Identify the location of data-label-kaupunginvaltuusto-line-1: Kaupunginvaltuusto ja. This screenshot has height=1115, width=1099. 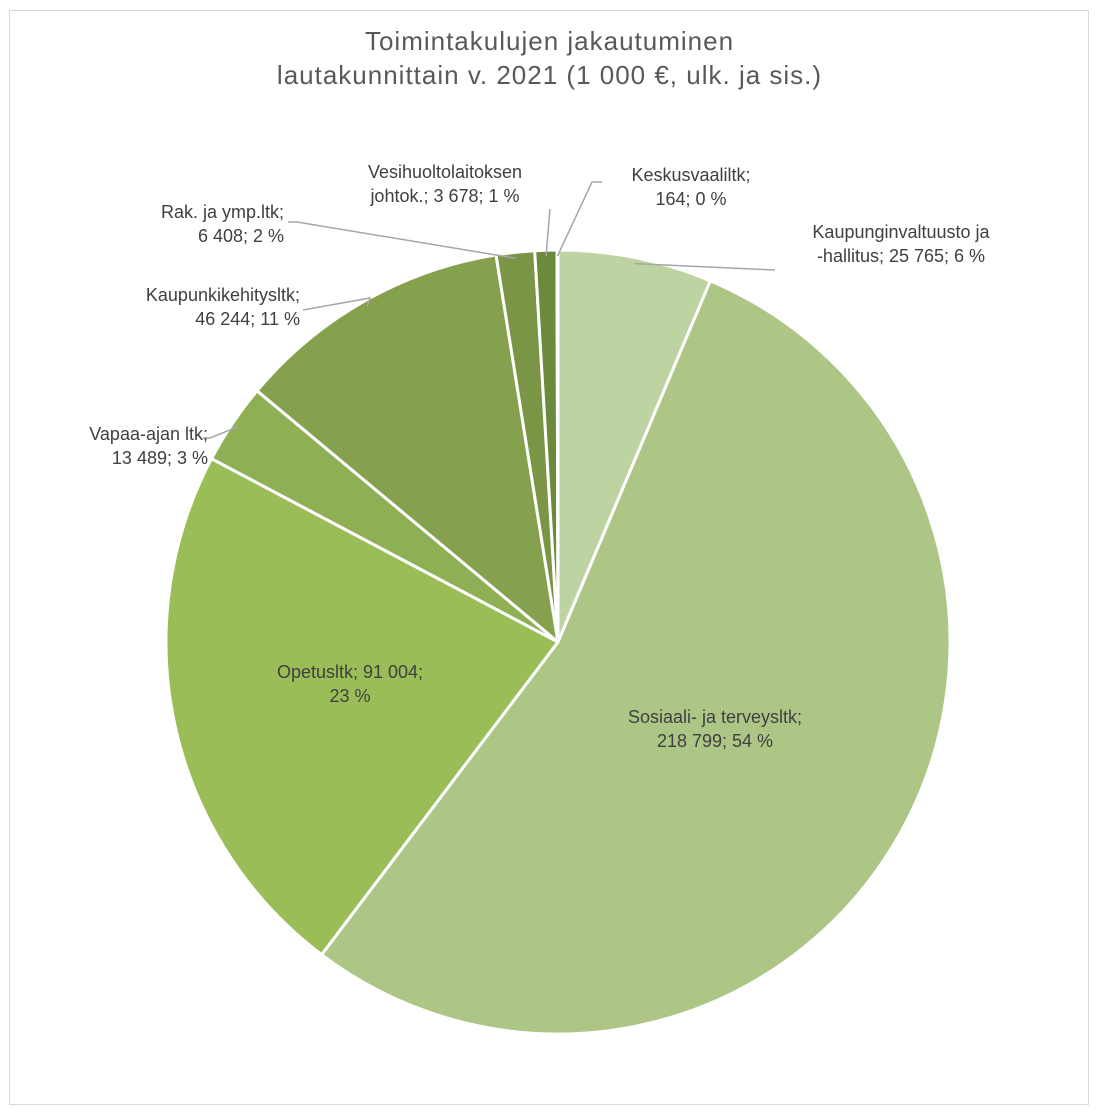
(901, 232).